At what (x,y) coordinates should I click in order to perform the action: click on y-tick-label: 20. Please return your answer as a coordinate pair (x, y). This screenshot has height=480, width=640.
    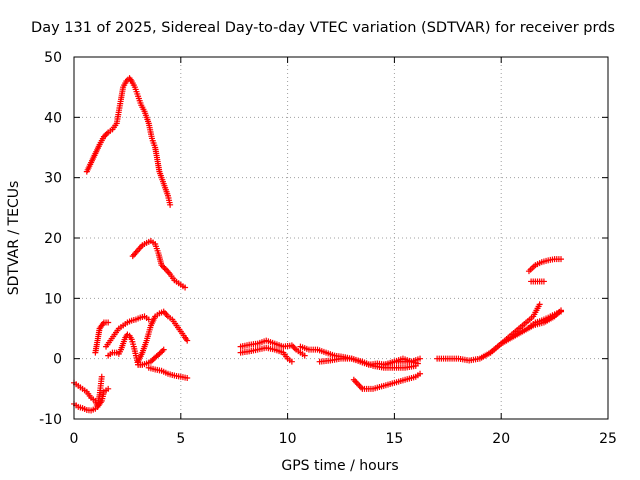
    Looking at the image, I should click on (53, 239).